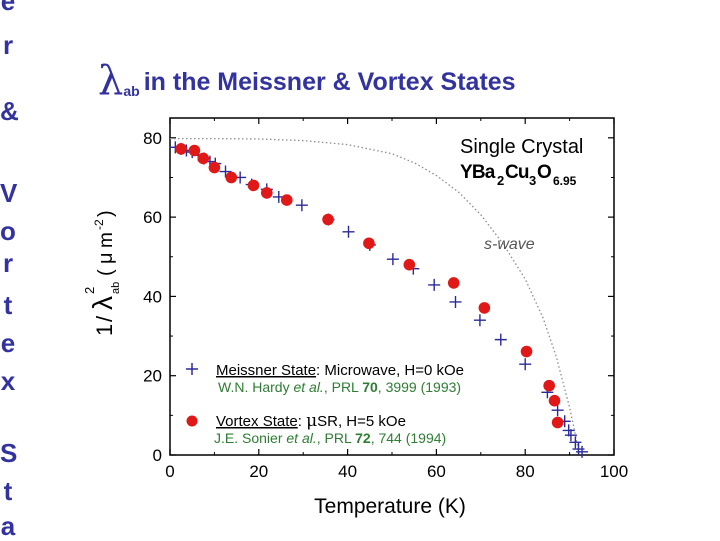  Describe the element at coordinates (8, 526) in the screenshot. I see `side-letter: a` at that location.